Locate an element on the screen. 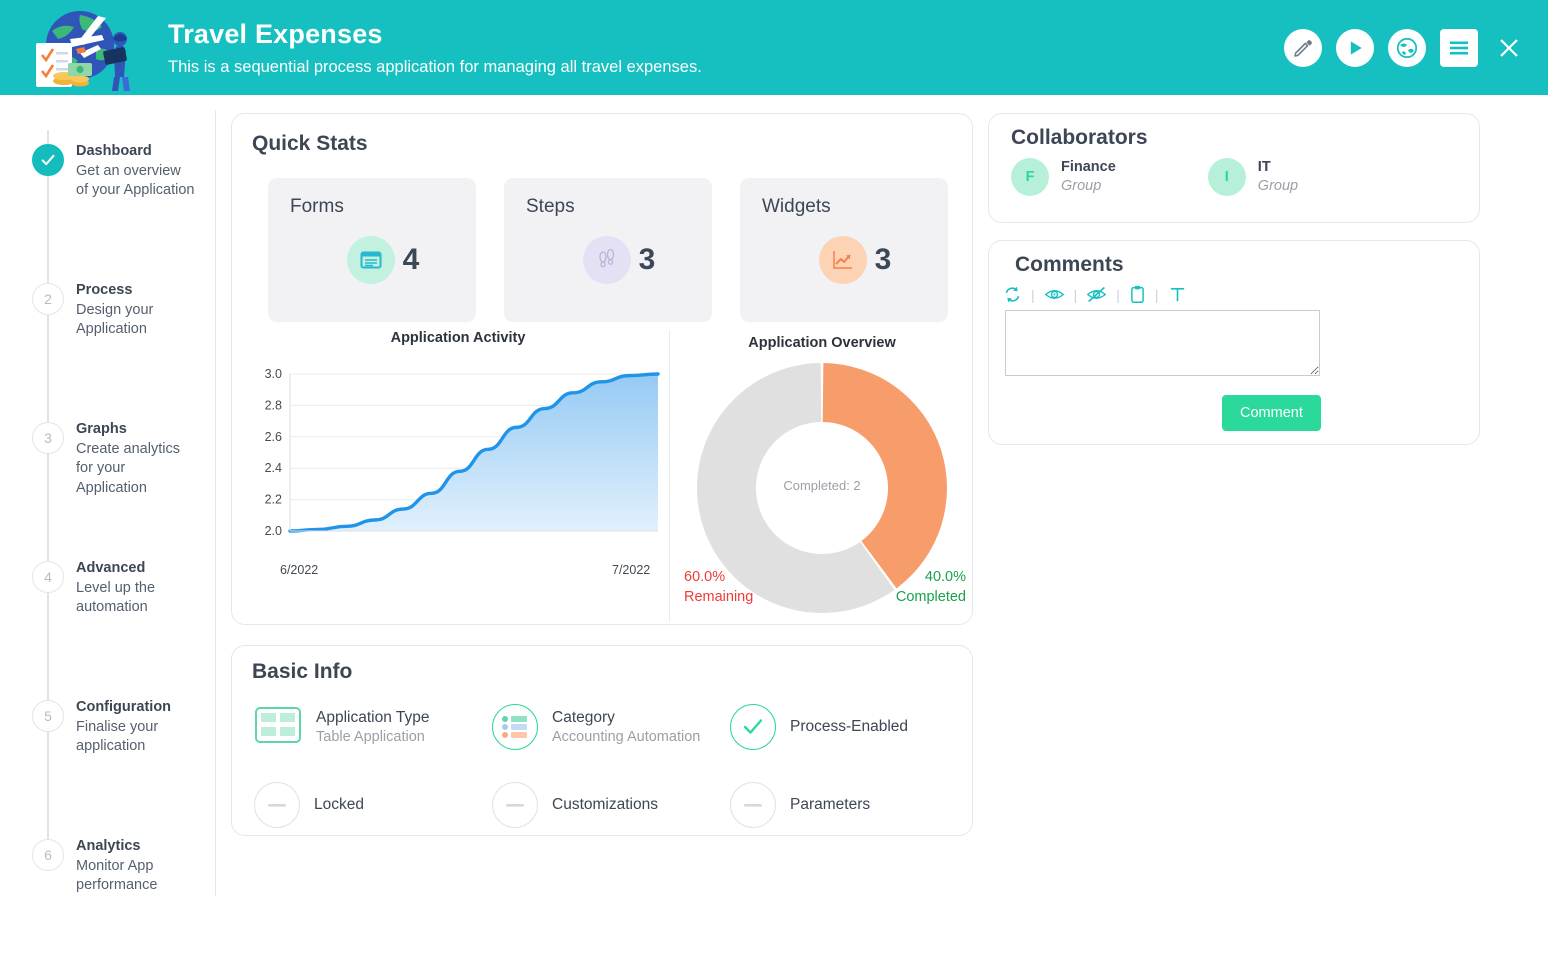  sidebar-item-label: Process is located at coordinates (104, 290).